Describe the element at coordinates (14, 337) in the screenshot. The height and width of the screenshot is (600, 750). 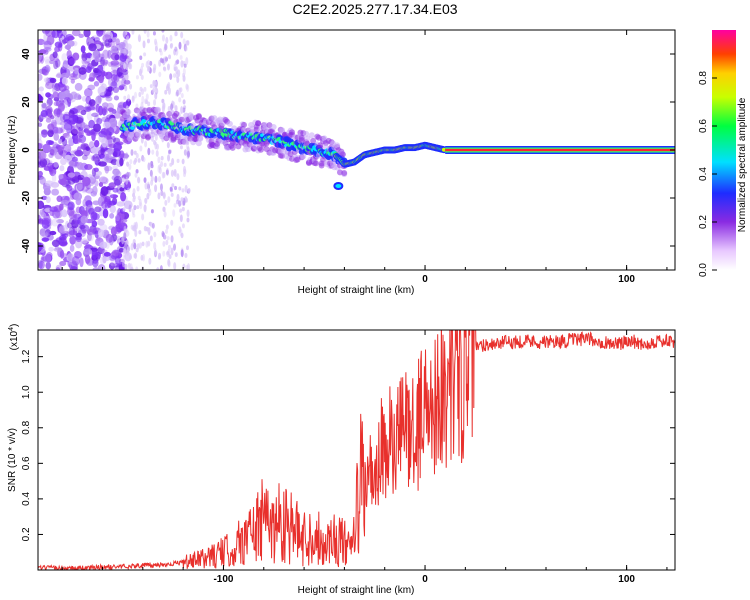
I see `snr-scale-label: (x104)` at that location.